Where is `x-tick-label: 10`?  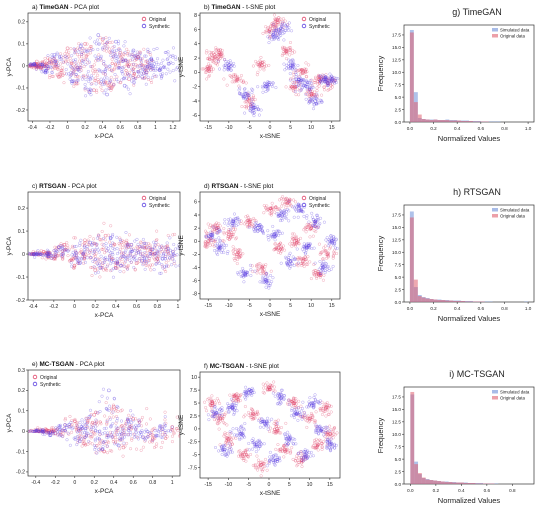
x-tick-label: 10 is located at coordinates (310, 485).